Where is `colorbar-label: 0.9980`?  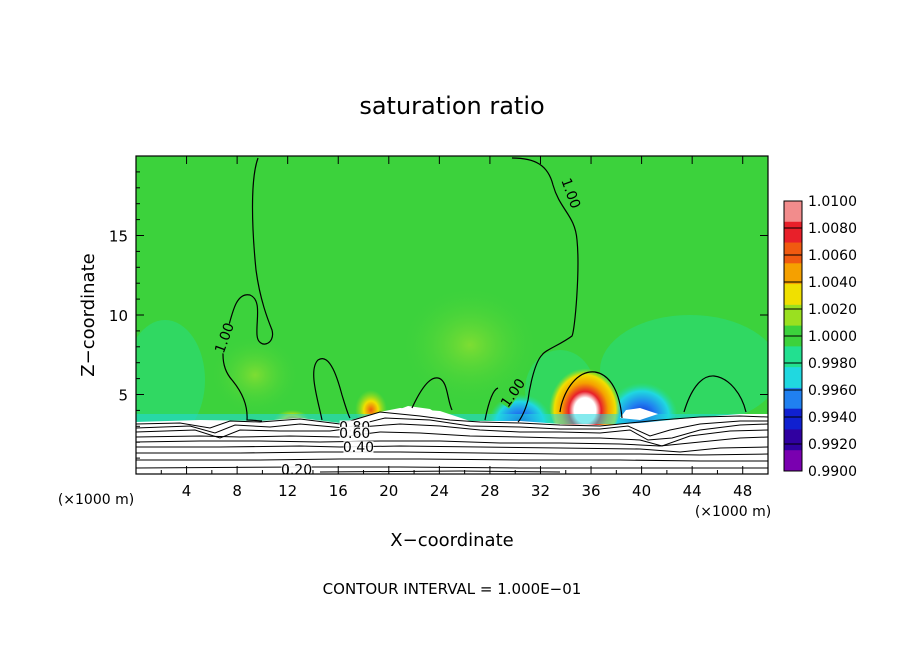
colorbar-label: 0.9980 is located at coordinates (832, 364).